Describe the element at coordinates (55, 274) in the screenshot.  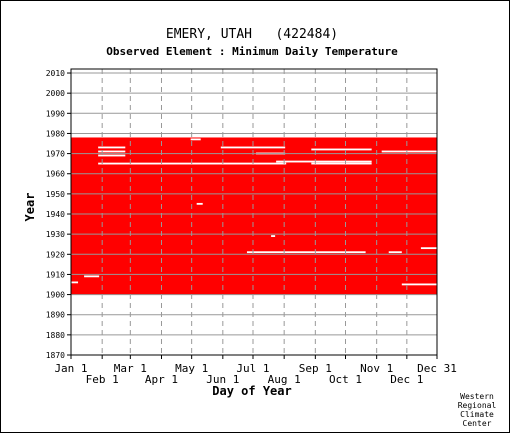
I see `y-tick-label: 1910` at that location.